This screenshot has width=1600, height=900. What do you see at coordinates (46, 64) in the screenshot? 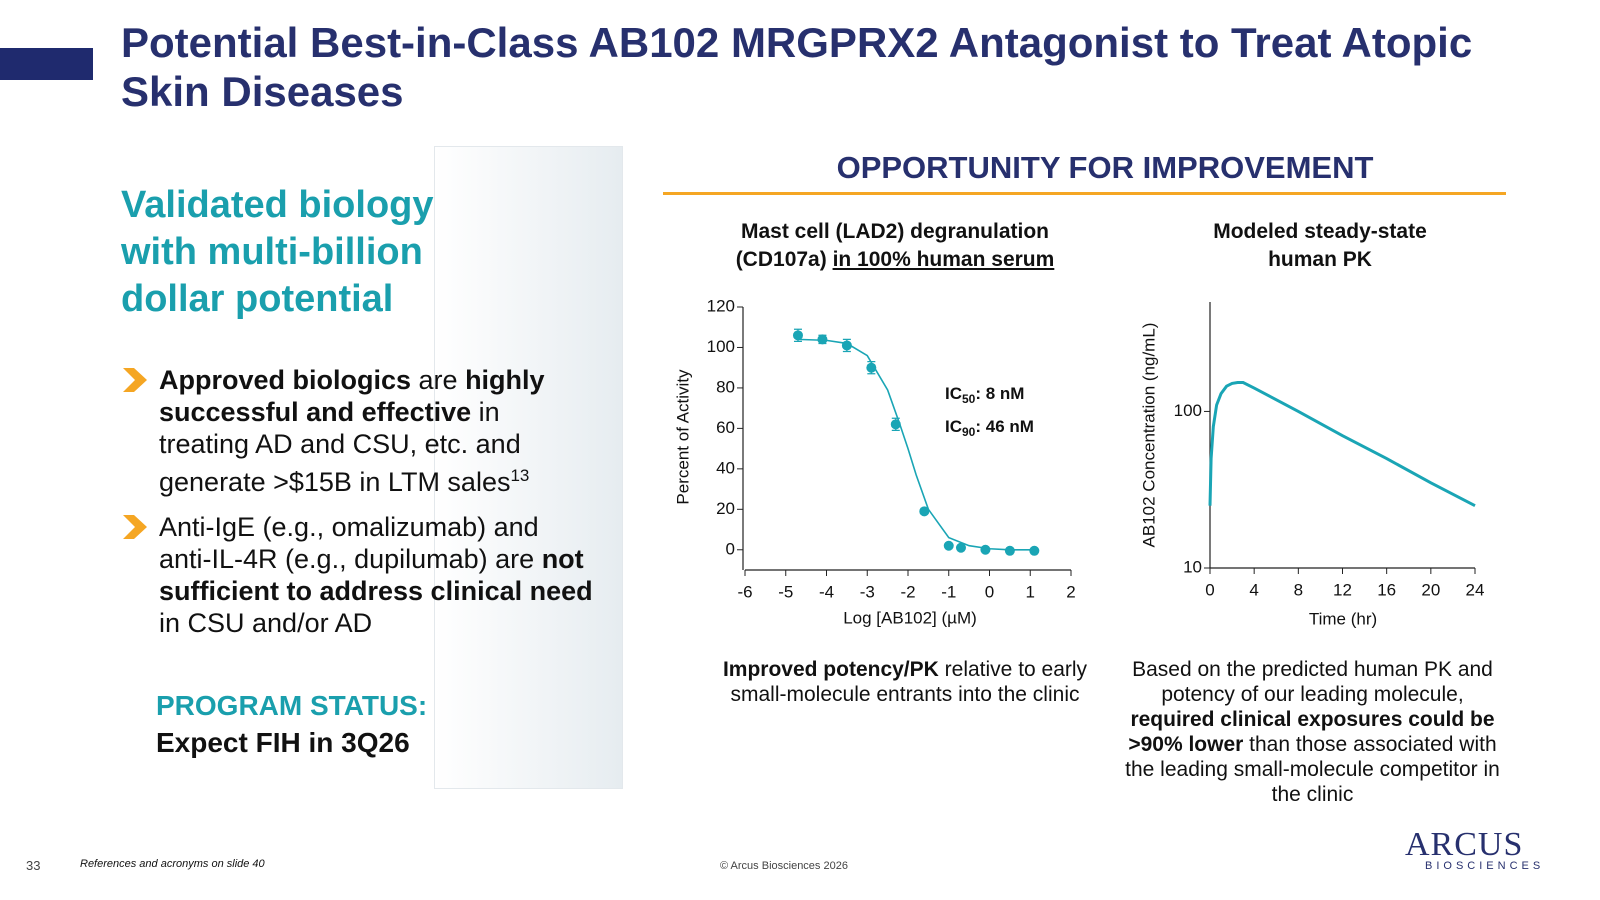
I see `accent-block` at bounding box center [46, 64].